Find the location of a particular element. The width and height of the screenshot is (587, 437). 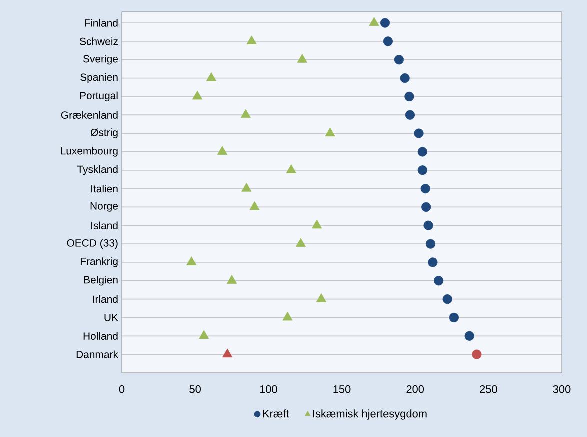

x-tick-label: 150 is located at coordinates (342, 390).